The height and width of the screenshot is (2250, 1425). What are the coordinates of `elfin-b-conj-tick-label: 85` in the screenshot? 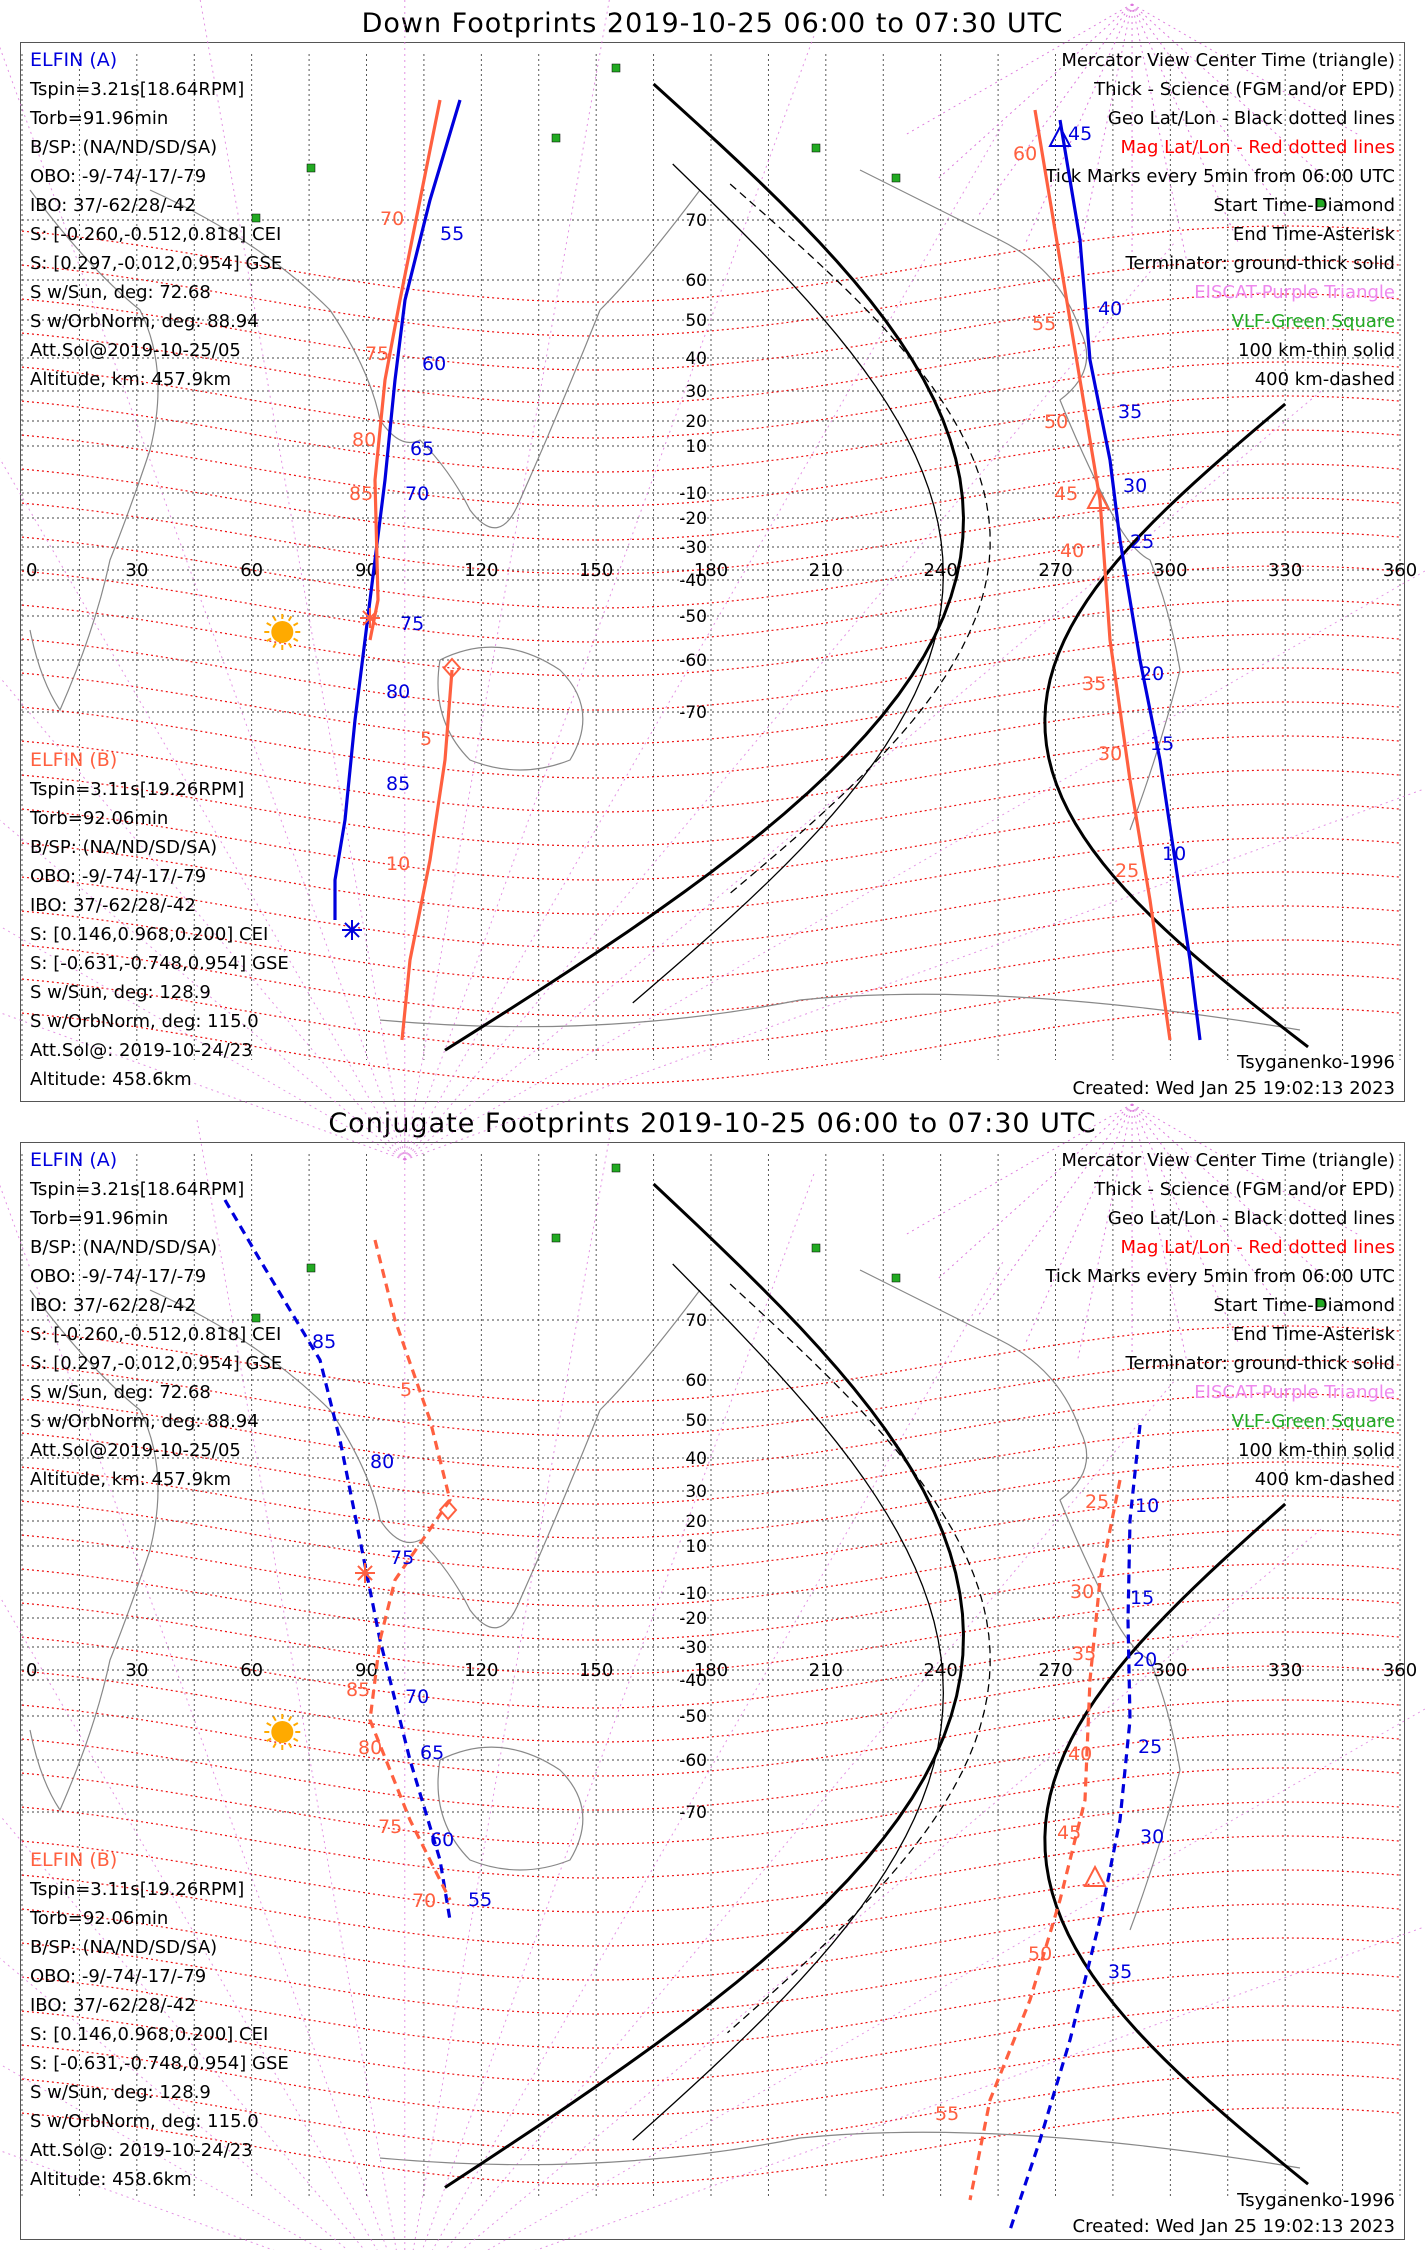 It's located at (358, 1690).